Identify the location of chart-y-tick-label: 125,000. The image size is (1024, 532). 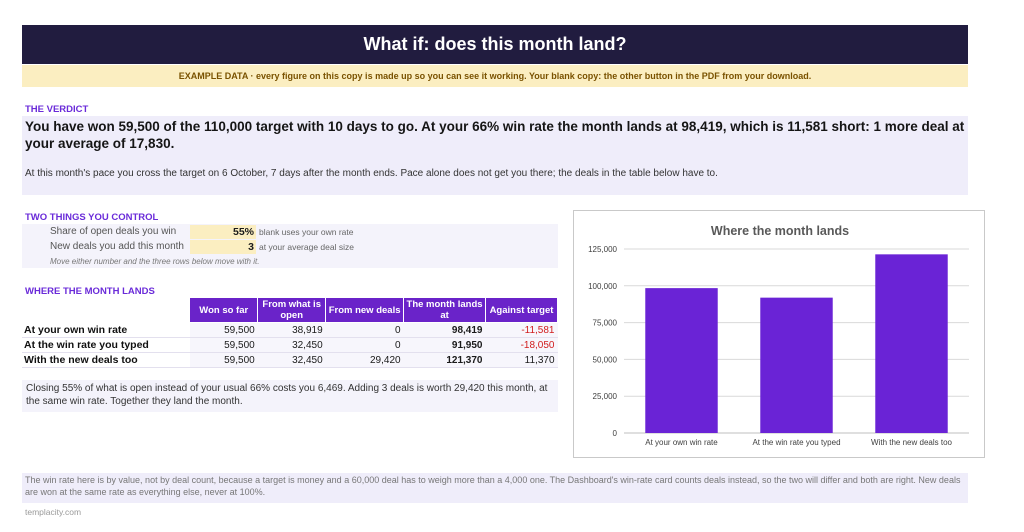
(602, 249).